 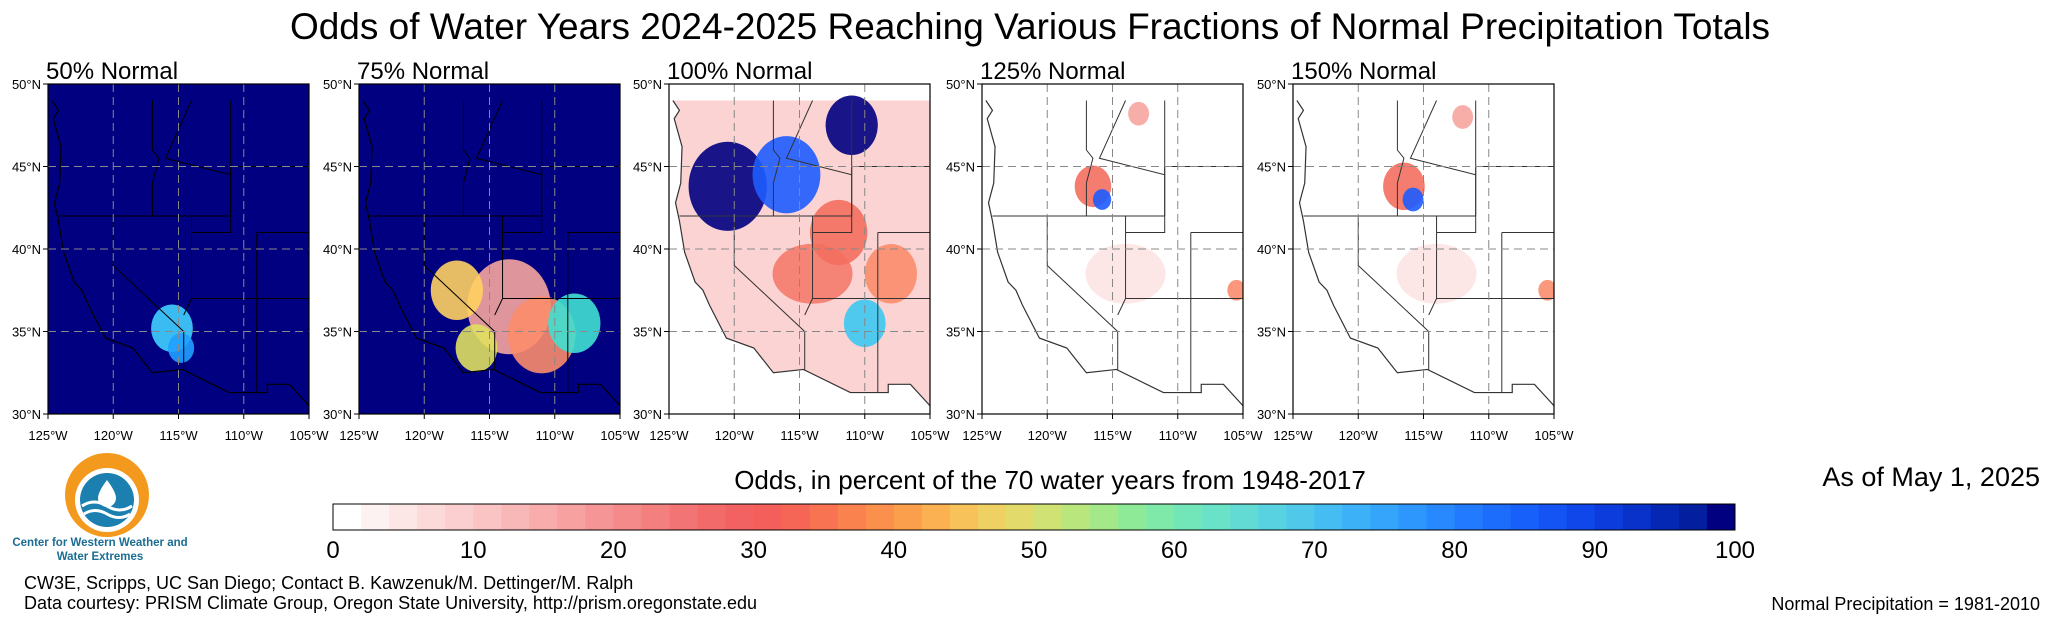 I want to click on colorbar-tick-label: 50, so click(x=1034, y=550).